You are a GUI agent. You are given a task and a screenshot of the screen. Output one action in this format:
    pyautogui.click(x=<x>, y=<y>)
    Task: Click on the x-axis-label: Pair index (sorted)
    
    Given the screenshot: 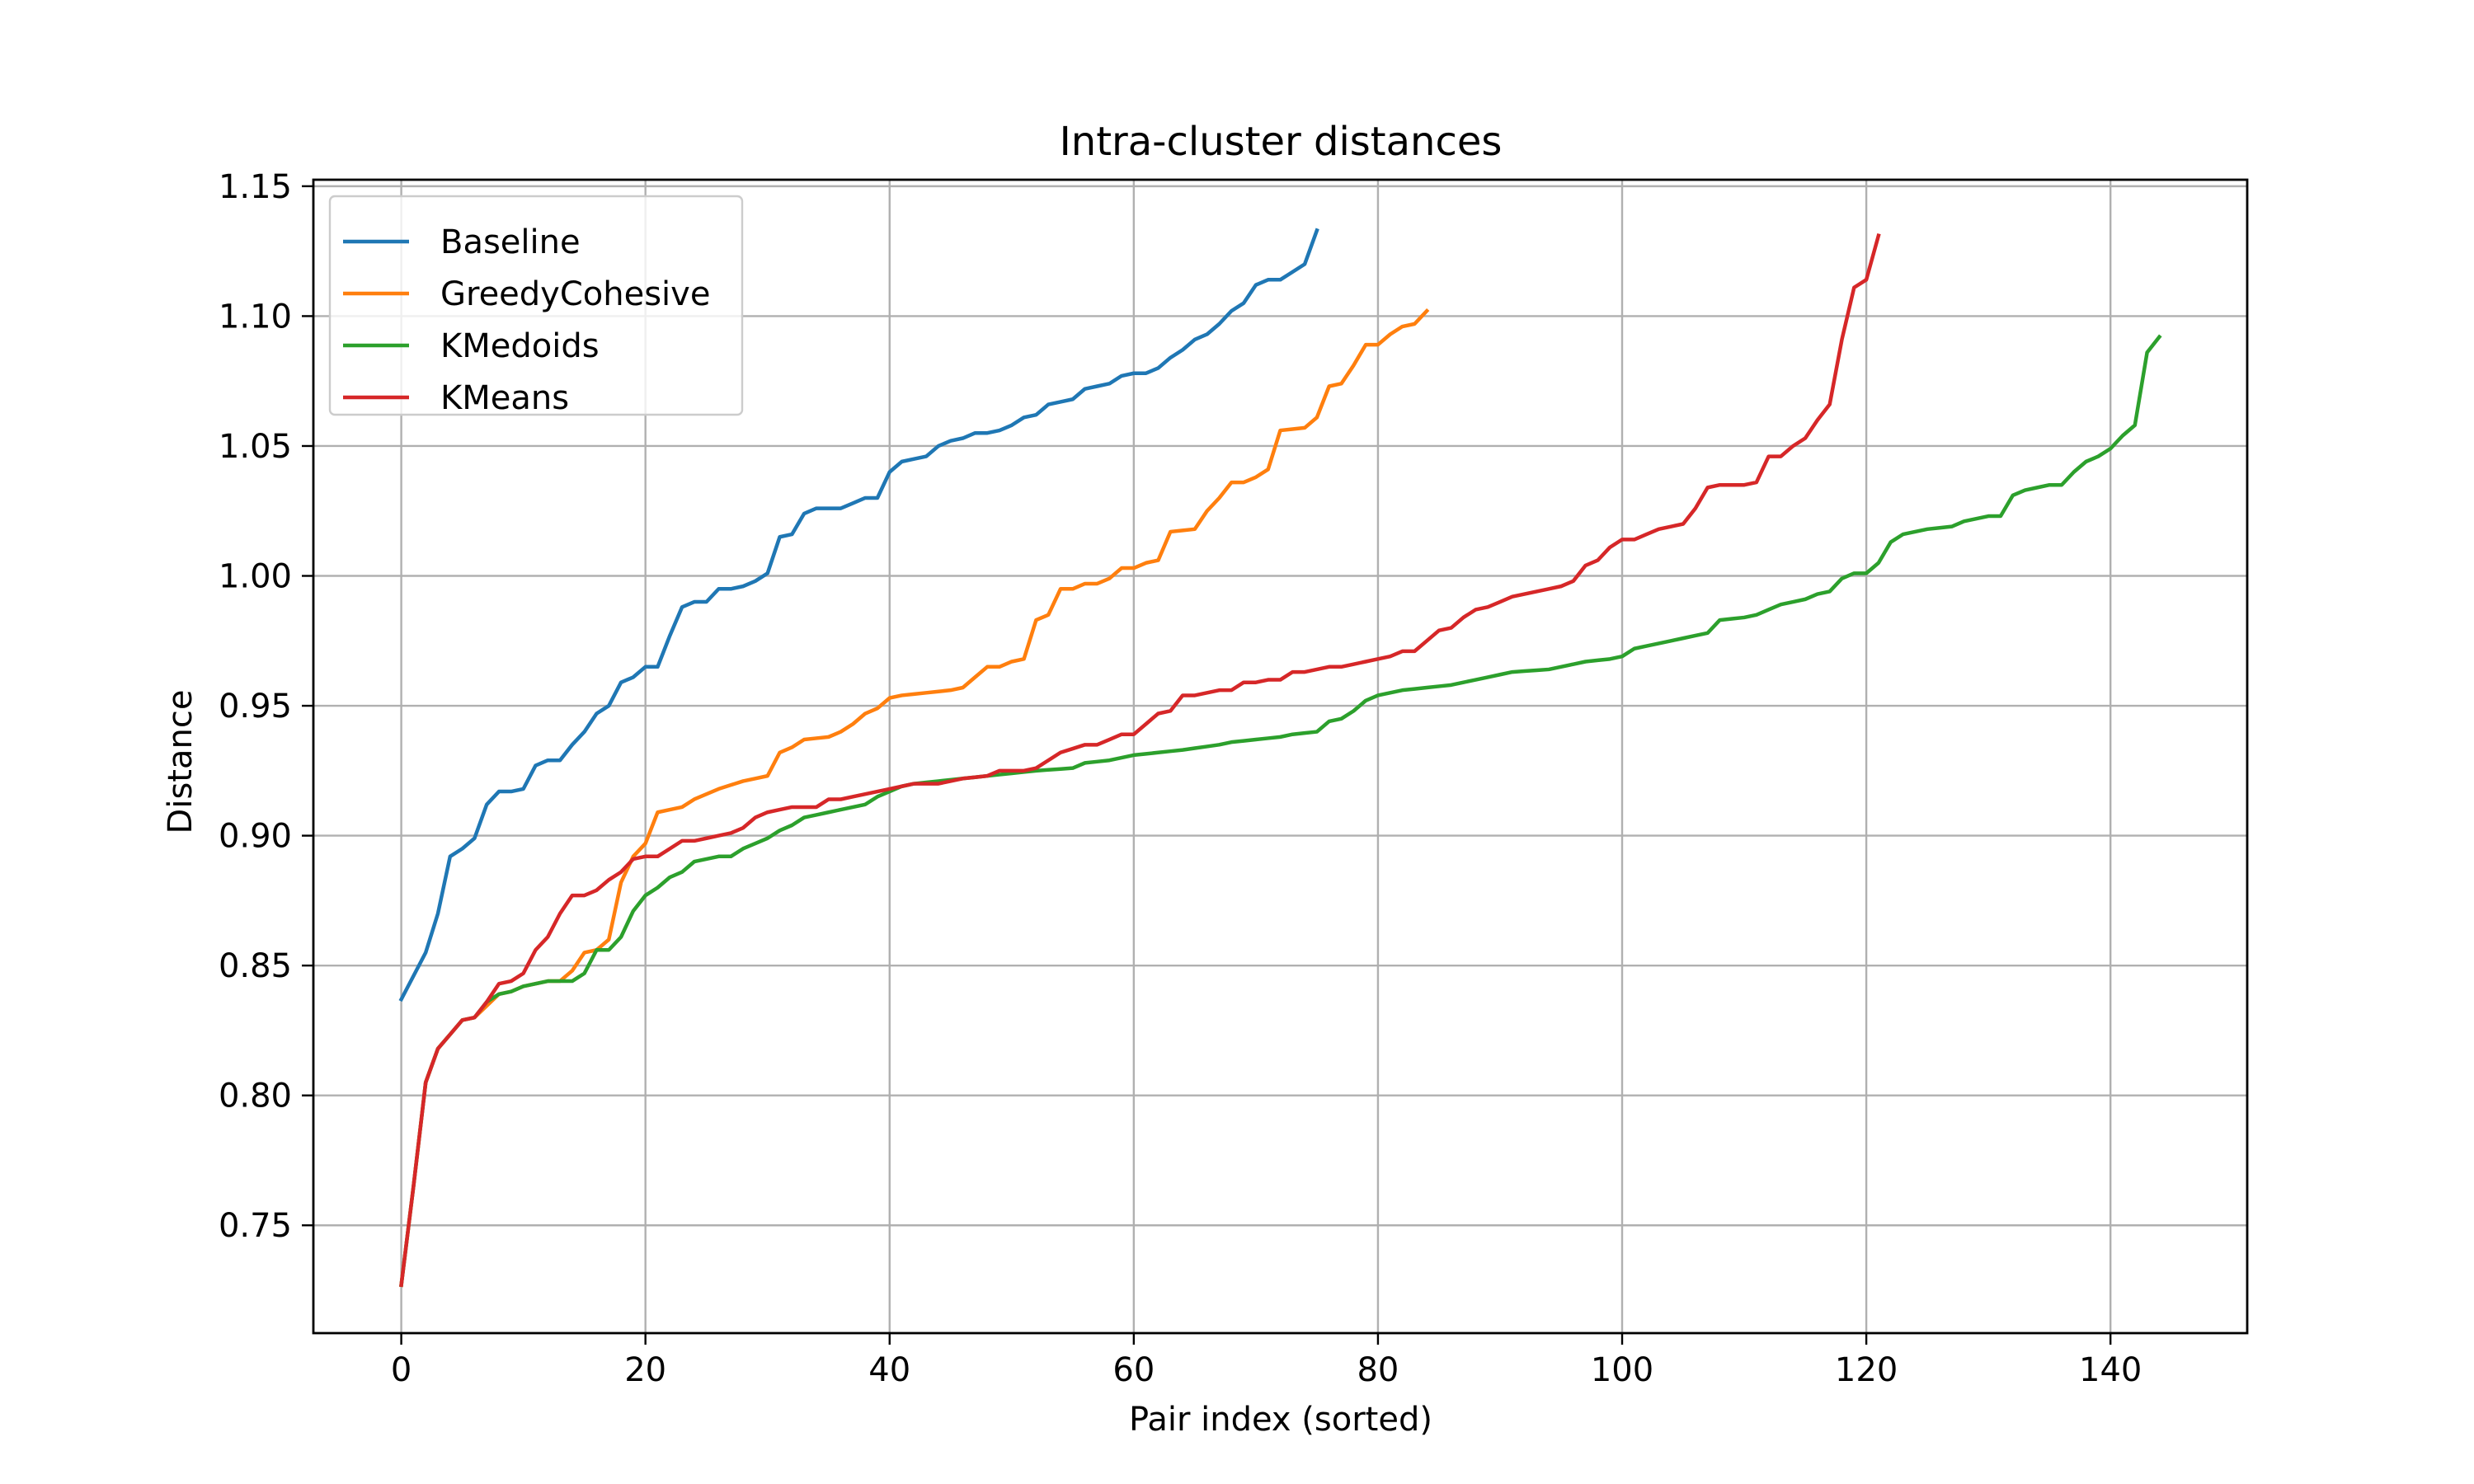 What is the action you would take?
    pyautogui.click(x=1280, y=1420)
    